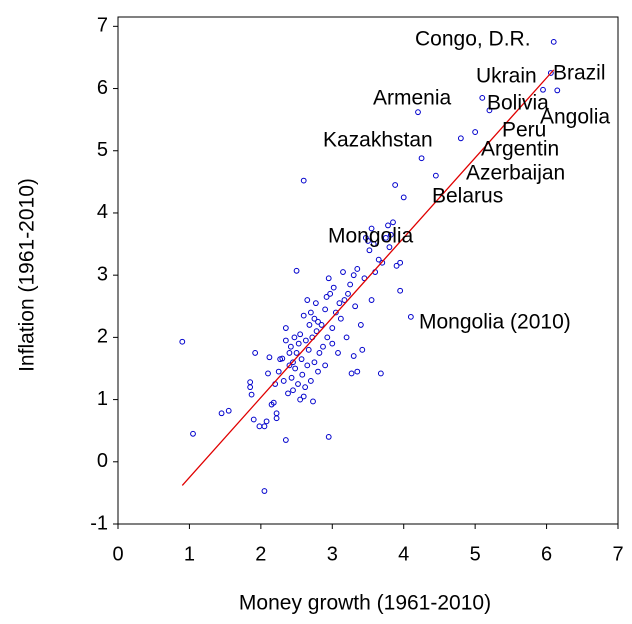  What do you see at coordinates (473, 39) in the screenshot?
I see `annotation: Congo, D.R.` at bounding box center [473, 39].